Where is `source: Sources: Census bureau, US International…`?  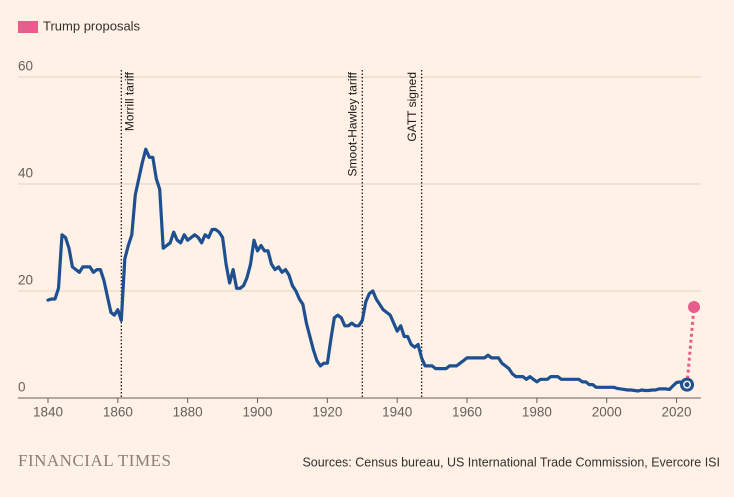
source: Sources: Census bureau, US International… is located at coordinates (511, 462).